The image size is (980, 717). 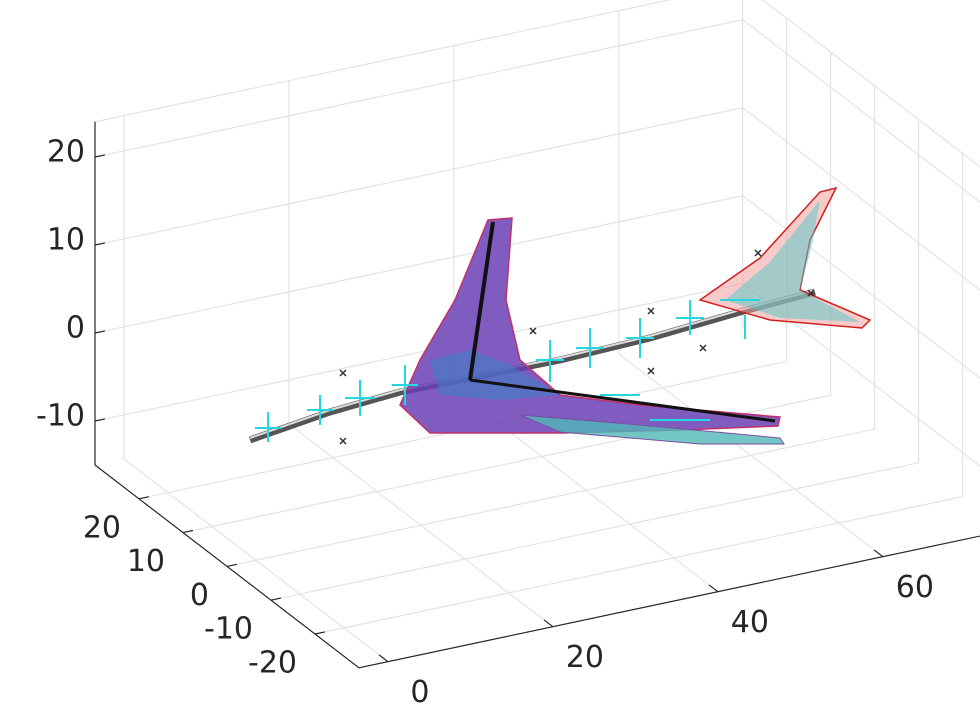 What do you see at coordinates (199, 595) in the screenshot?
I see `y-tick-label: 0` at bounding box center [199, 595].